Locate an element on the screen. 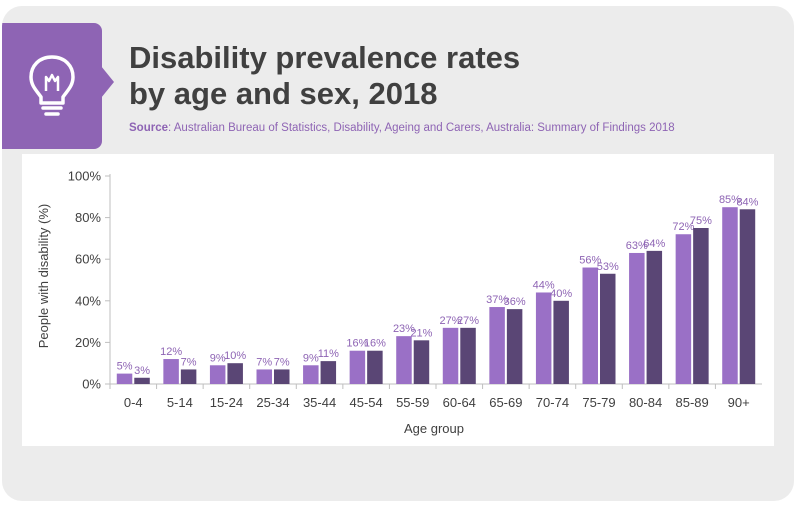 Image resolution: width=800 pixels, height=512 pixels. y-axis-label: People with disability (%) is located at coordinates (43, 276).